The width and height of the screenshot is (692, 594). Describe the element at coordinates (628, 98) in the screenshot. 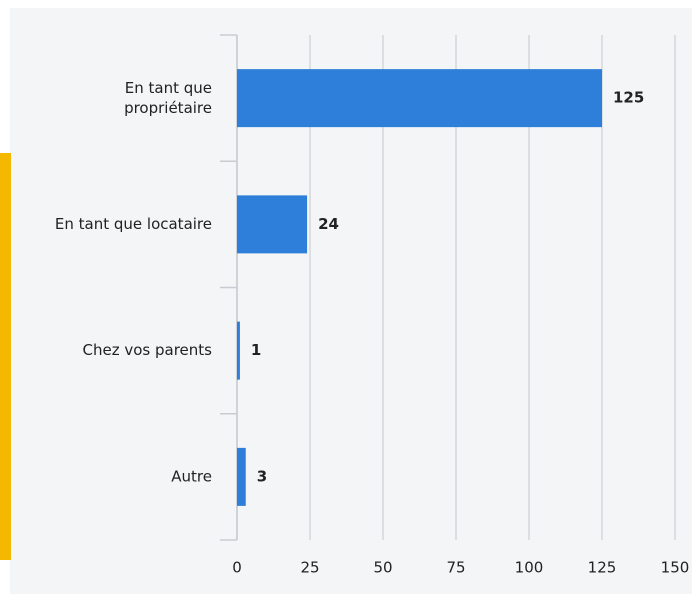

I see `value-label: 125` at that location.